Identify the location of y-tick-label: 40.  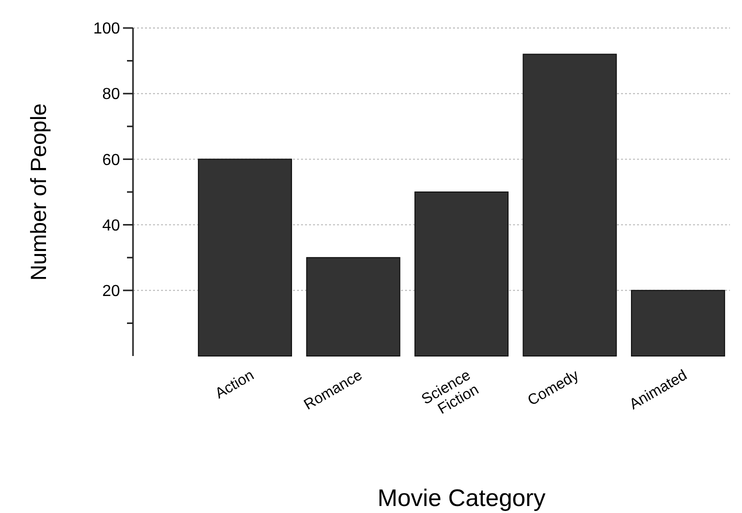
(111, 225).